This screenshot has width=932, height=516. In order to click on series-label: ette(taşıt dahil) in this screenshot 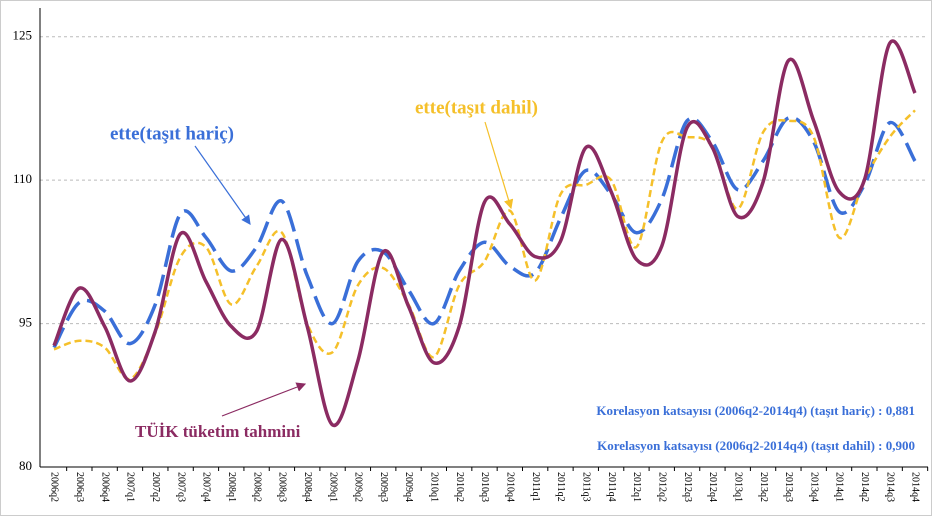, I will do `click(476, 107)`.